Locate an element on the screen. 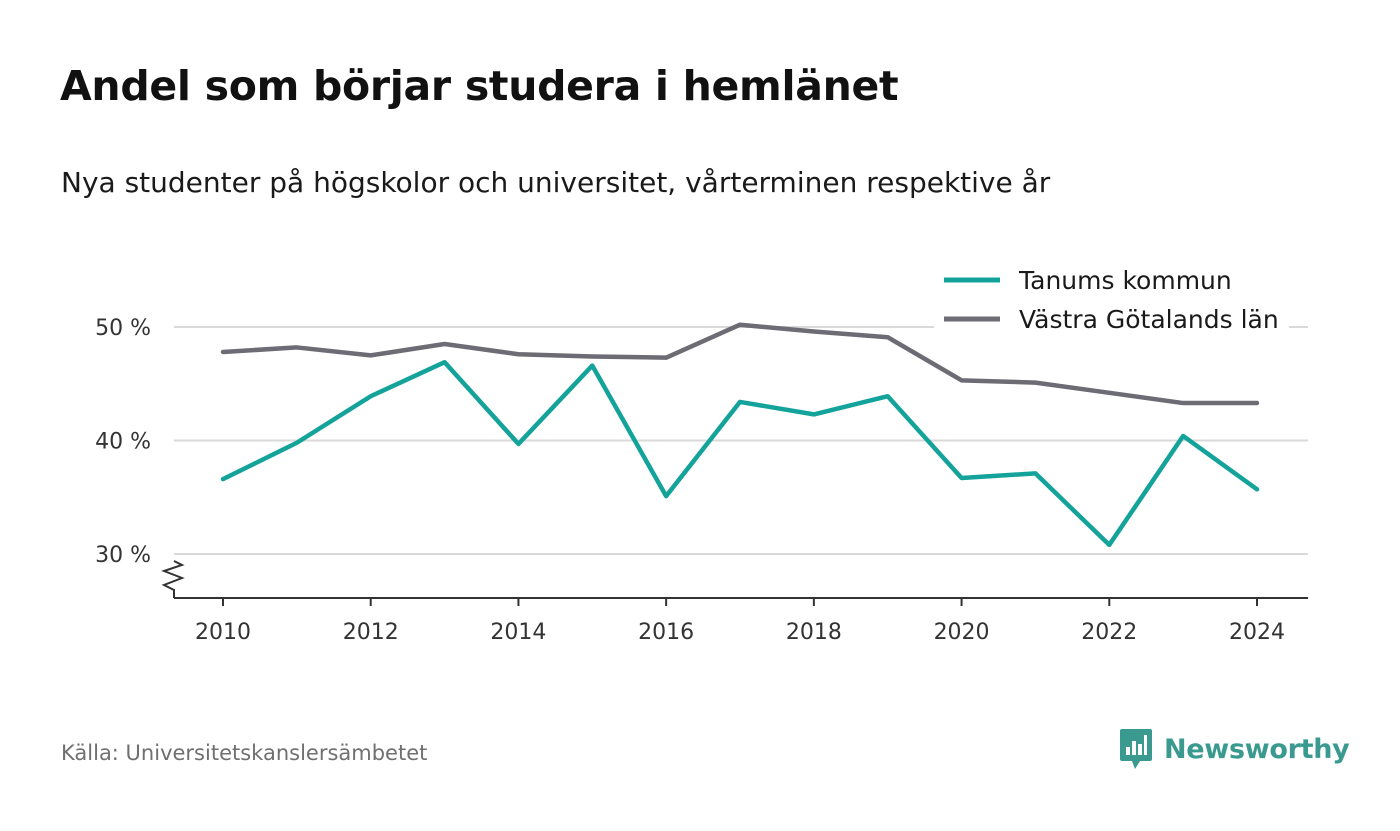  source-note: Källa: Universitetskanslersämbetet is located at coordinates (244, 753).